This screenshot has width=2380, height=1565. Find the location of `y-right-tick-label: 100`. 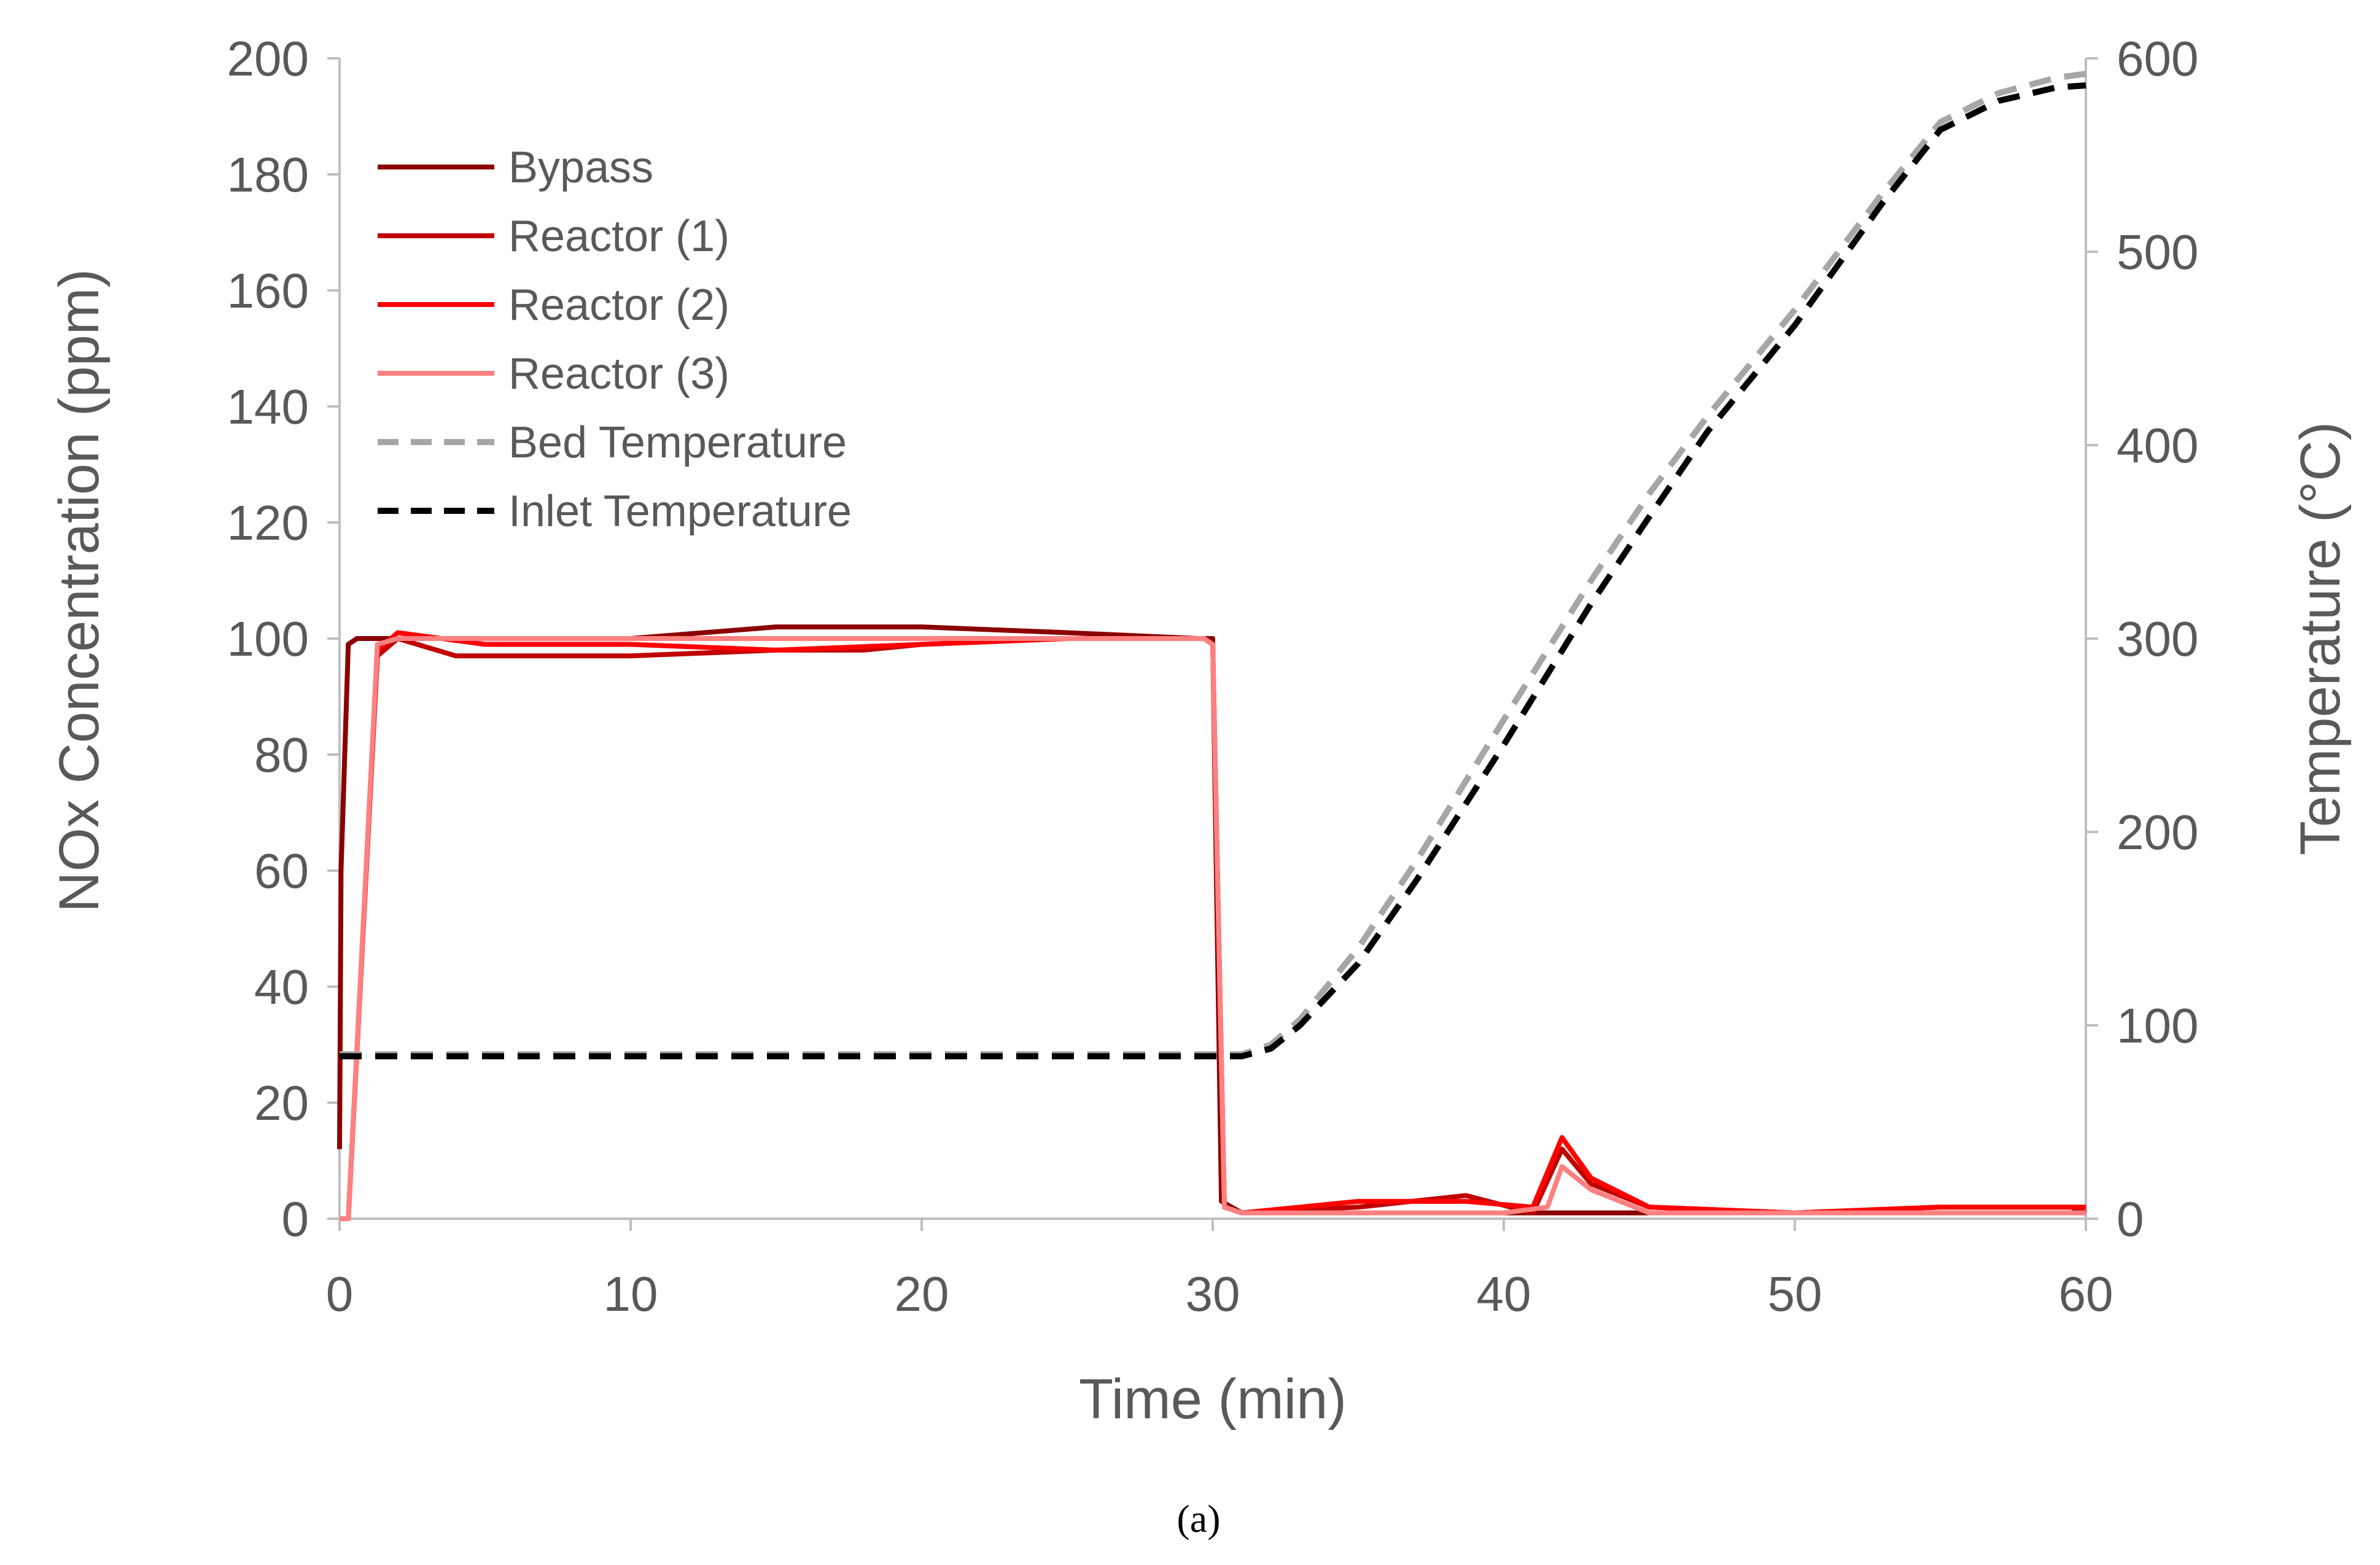

y-right-tick-label: 100 is located at coordinates (2157, 1025).